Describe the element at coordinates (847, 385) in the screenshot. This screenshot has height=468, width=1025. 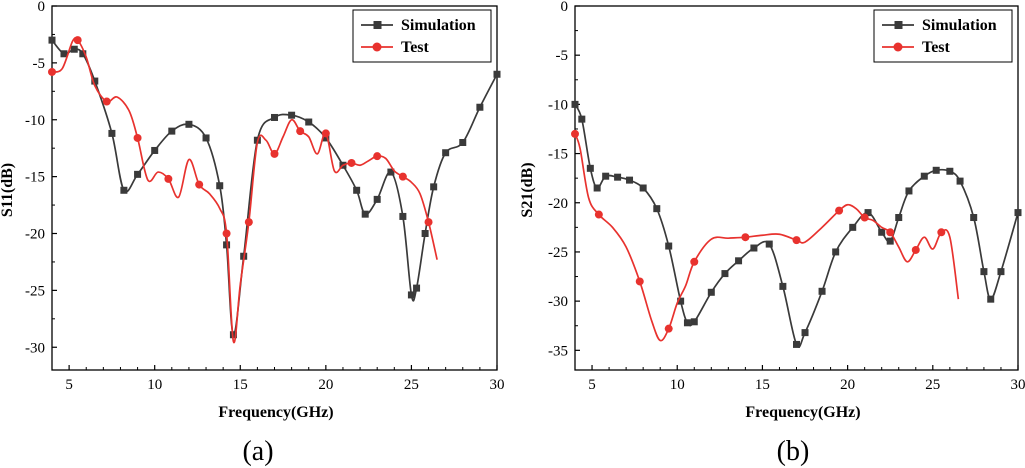
I see `panel-b-xtick-label: 20` at that location.